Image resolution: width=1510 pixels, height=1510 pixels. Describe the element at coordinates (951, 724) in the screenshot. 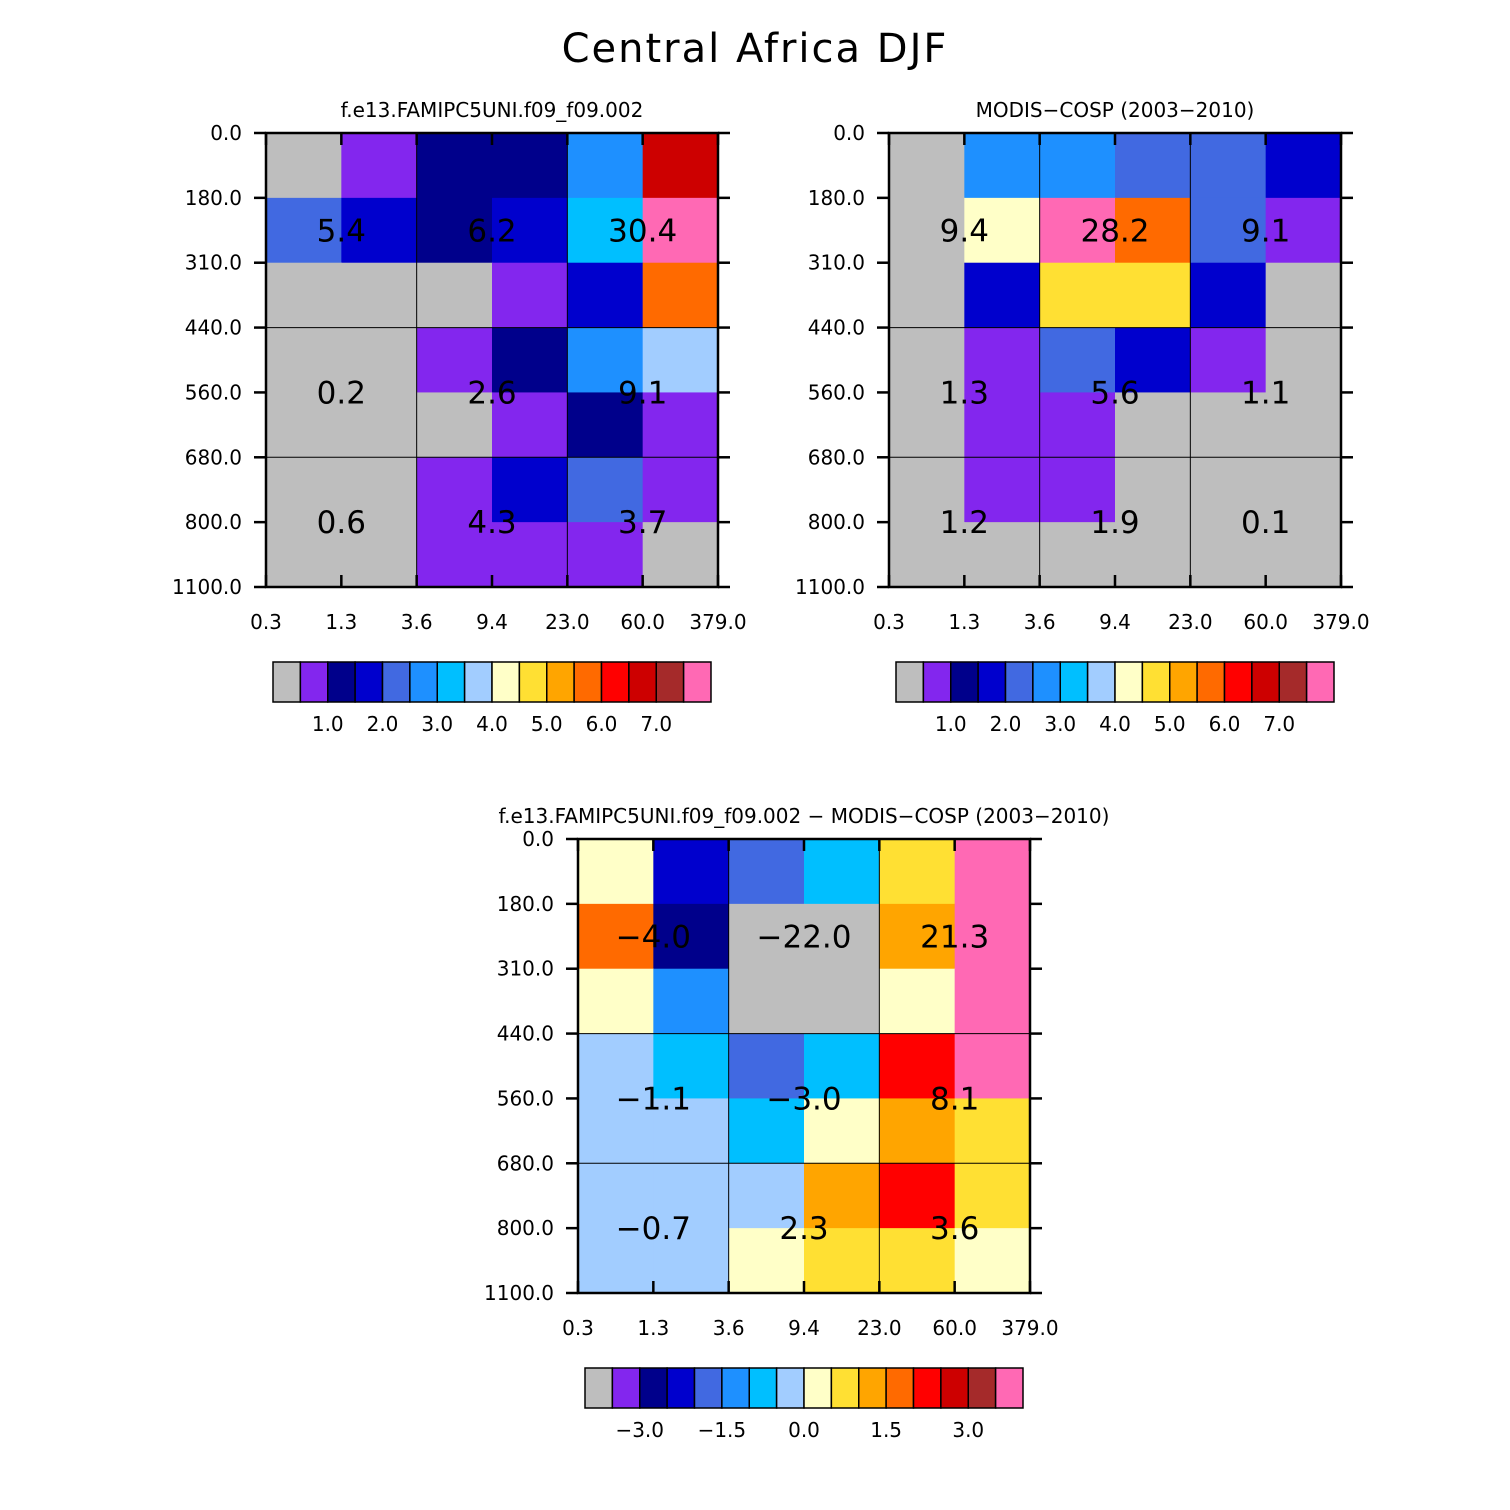

I see `colorbar-label: 1.0` at that location.